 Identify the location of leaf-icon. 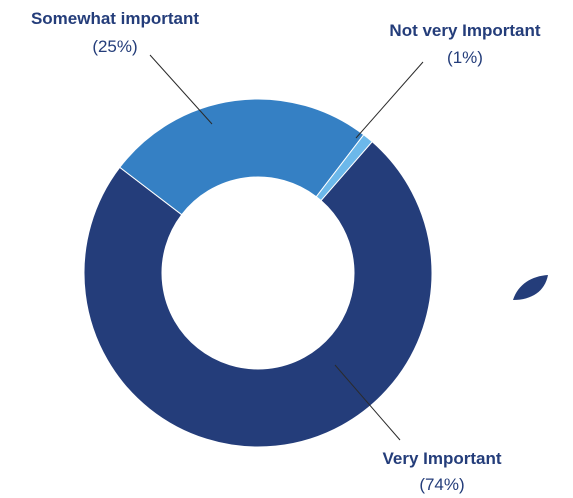
(530, 287).